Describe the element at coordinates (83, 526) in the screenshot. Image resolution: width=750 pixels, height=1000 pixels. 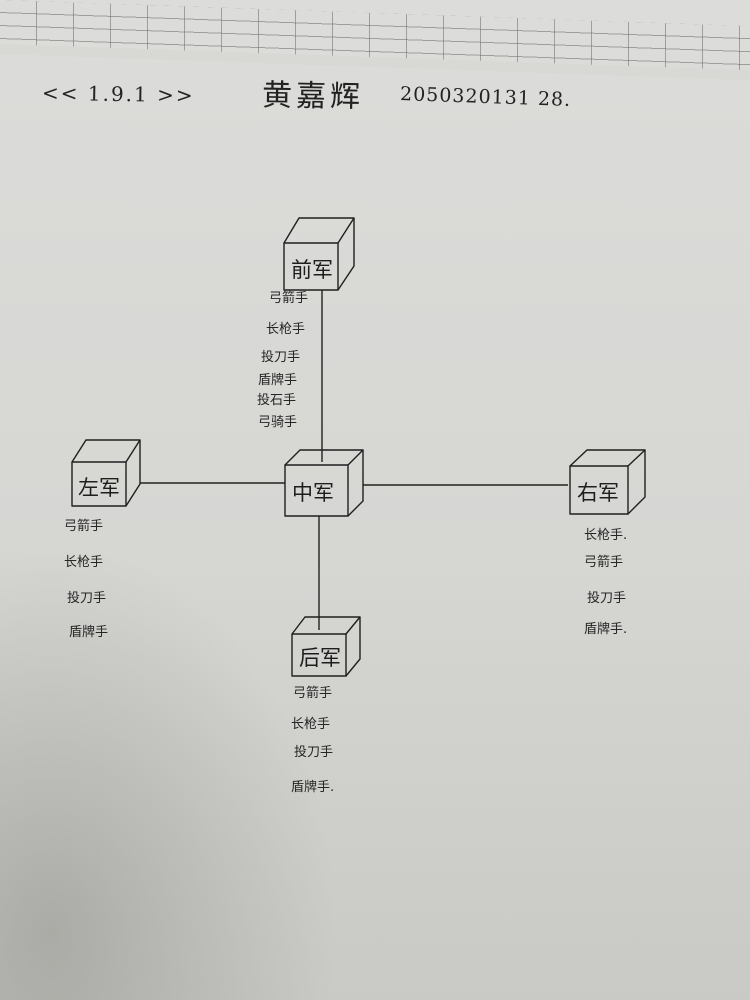
I see `left-role-1: 弓箭手` at that location.